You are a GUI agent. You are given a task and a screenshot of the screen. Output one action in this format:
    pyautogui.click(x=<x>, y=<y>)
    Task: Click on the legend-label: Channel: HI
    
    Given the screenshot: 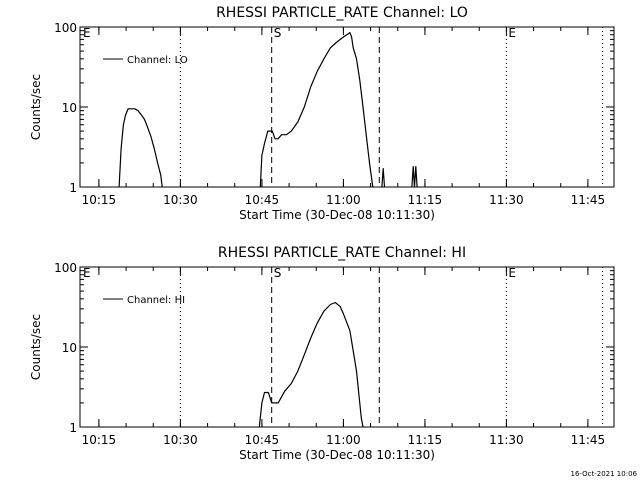 What is the action you would take?
    pyautogui.click(x=156, y=300)
    